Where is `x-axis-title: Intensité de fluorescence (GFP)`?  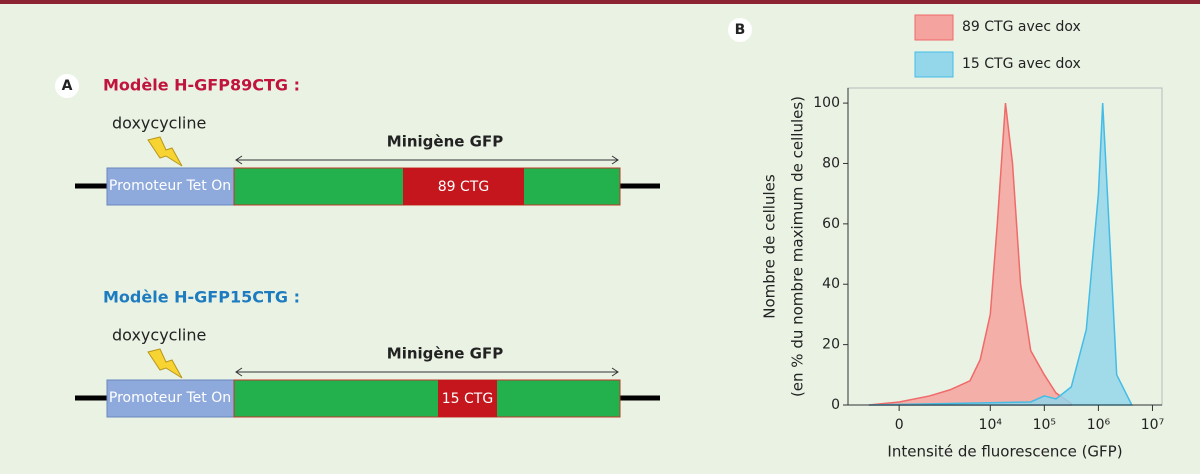
x-axis-title: Intensité de fluorescence (GFP) is located at coordinates (1004, 452).